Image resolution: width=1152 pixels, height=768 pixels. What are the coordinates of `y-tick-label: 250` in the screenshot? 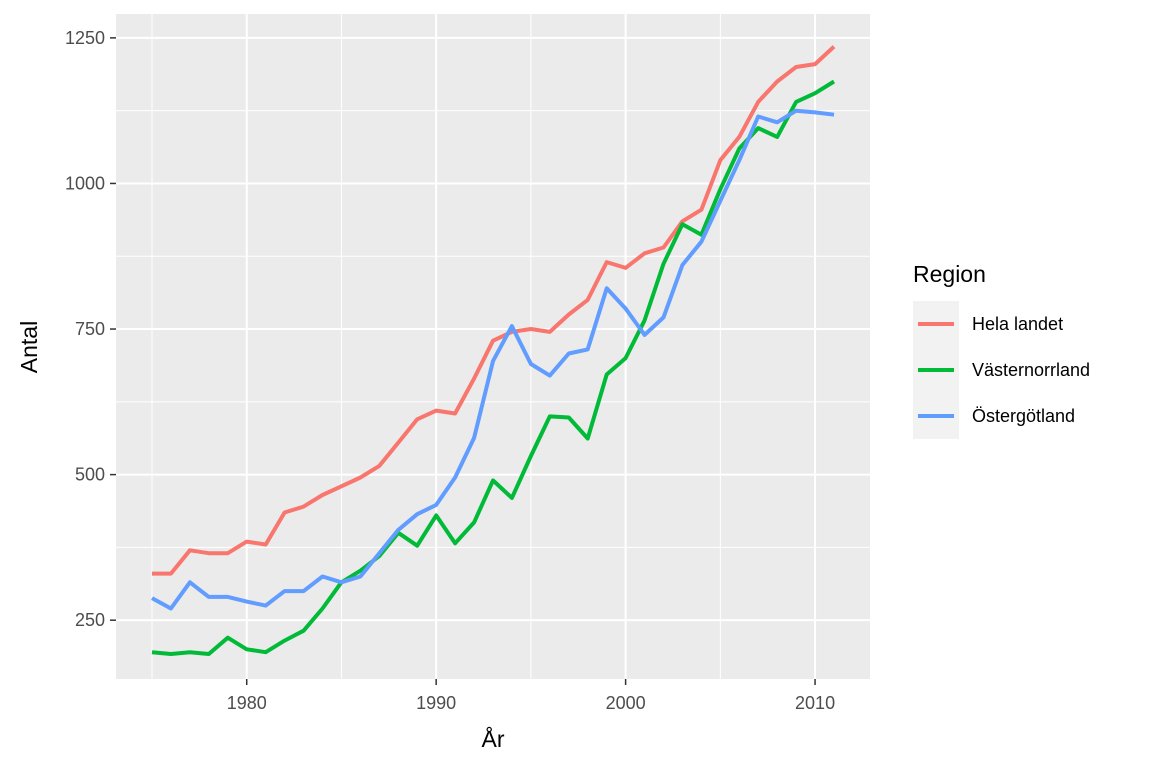 It's located at (90, 620).